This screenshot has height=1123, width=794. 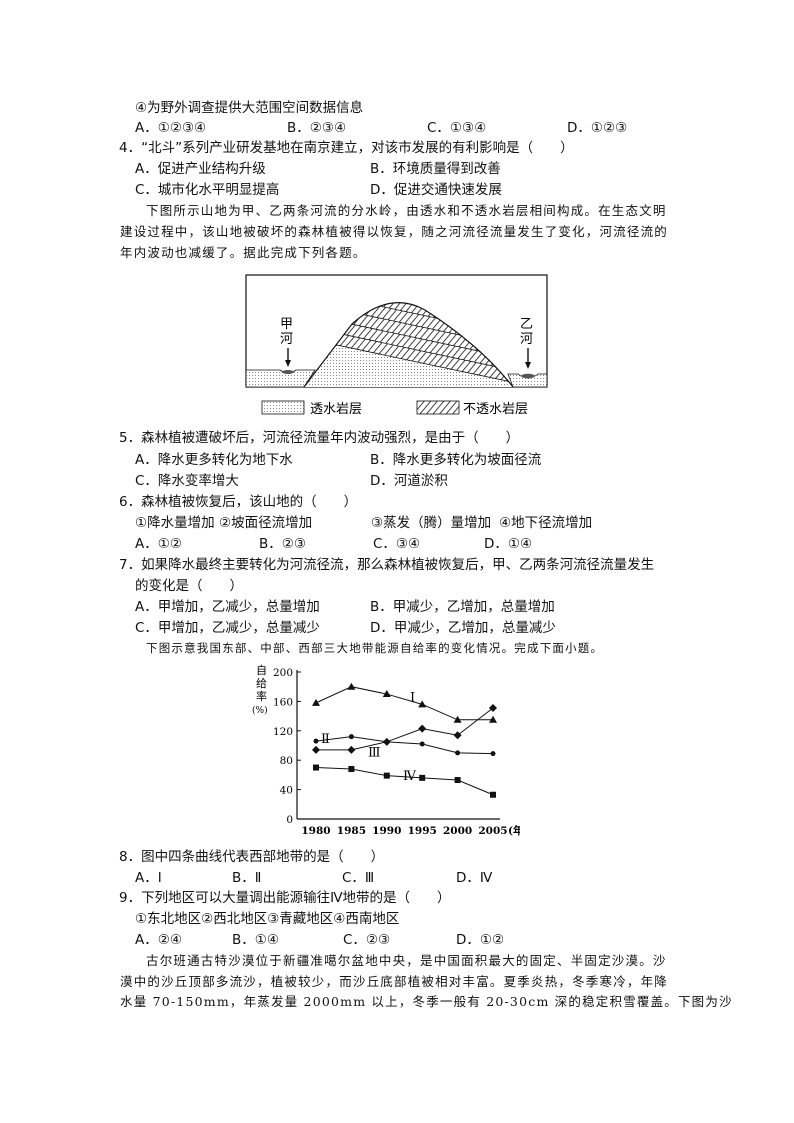 I want to click on river-jia-label-2: 河, so click(x=286, y=339).